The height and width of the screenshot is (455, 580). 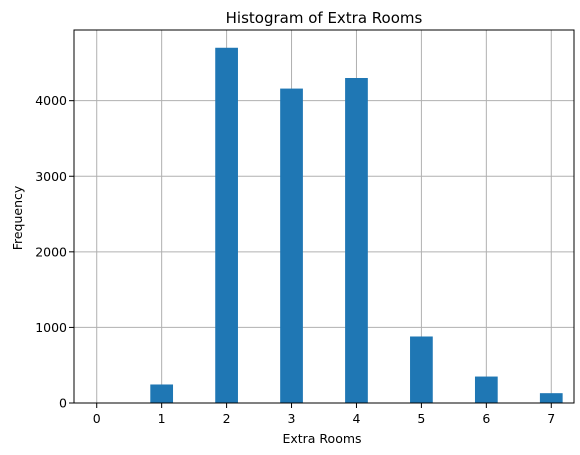 I want to click on chart-title: Histogram of Extra Rooms, so click(x=324, y=18).